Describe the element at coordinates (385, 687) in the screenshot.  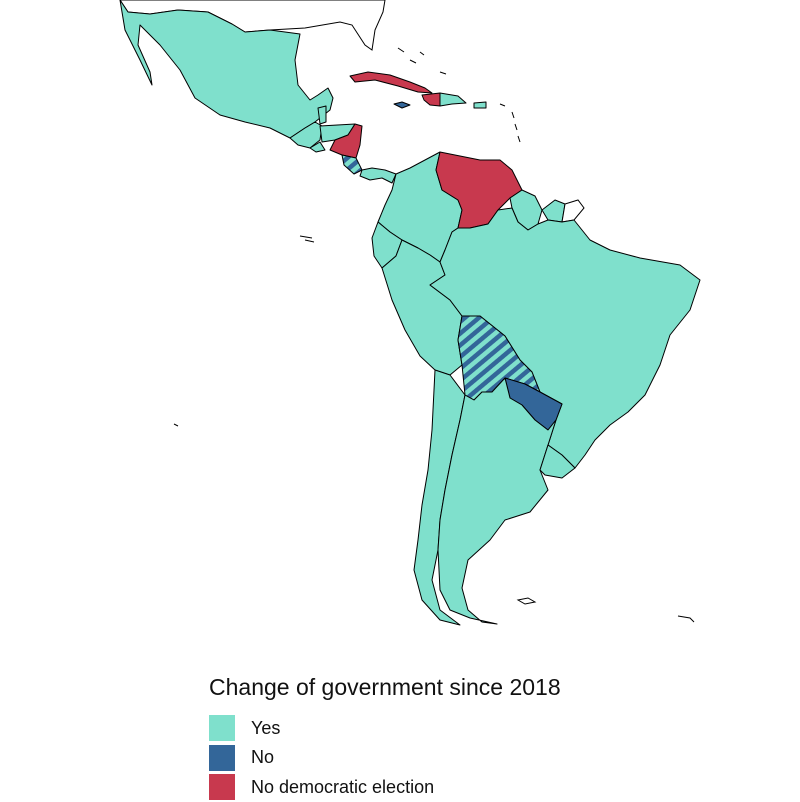
I see `legend-title: Change of government since 2018` at that location.